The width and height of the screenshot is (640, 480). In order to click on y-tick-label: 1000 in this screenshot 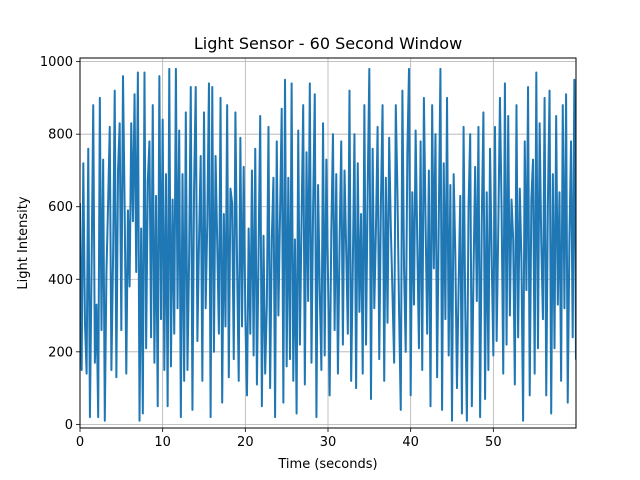, I will do `click(56, 62)`.